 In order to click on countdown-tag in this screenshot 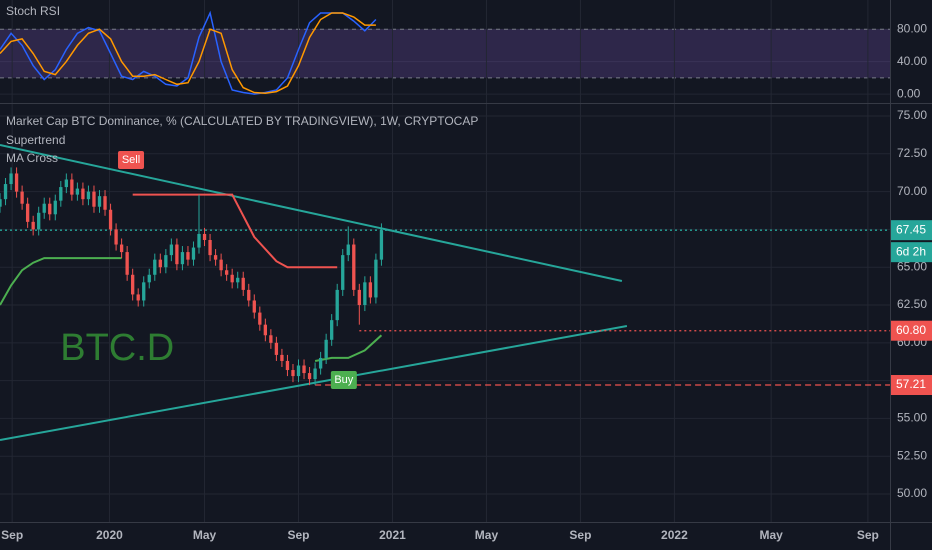, I will do `click(911, 252)`.